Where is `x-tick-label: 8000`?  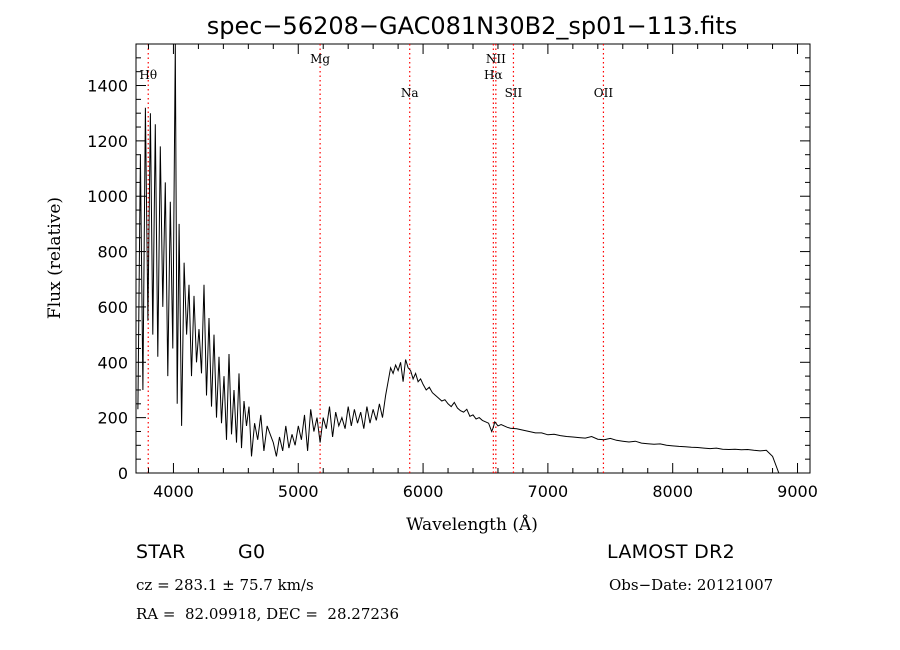 x-tick-label: 8000 is located at coordinates (672, 491).